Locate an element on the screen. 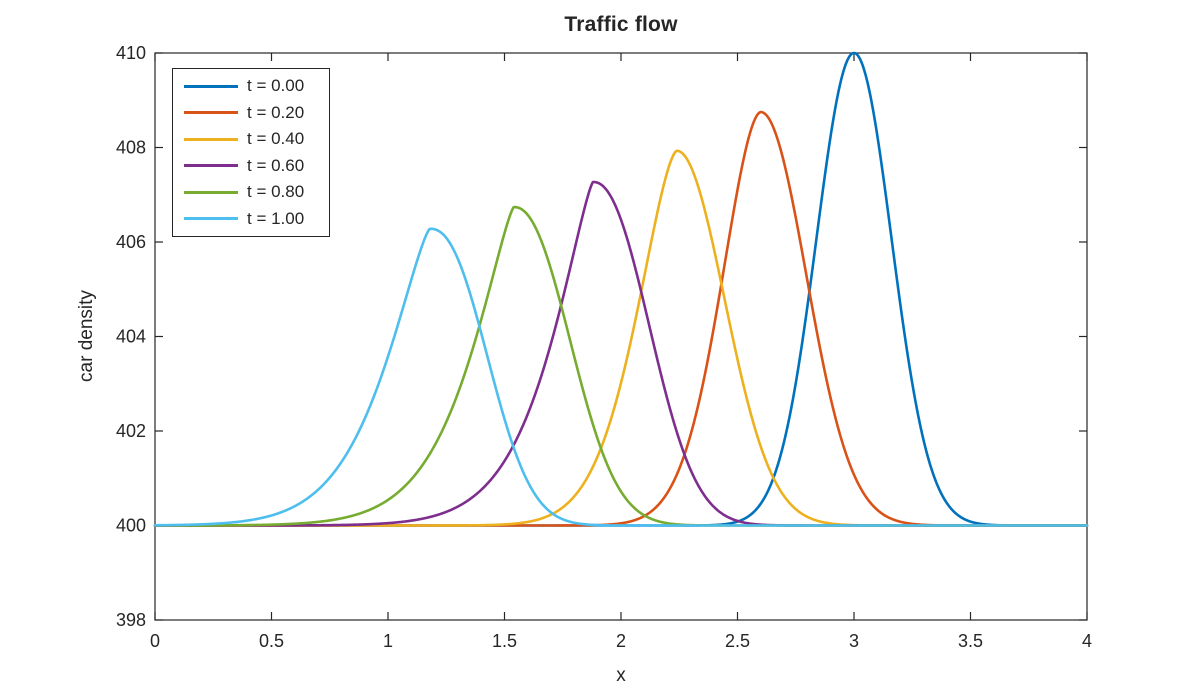 The height and width of the screenshot is (700, 1200). y-tick-label: 406 is located at coordinates (131, 242).